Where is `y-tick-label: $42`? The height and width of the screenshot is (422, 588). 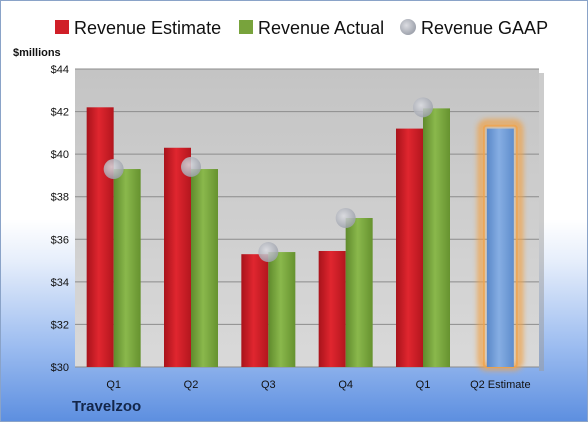
y-tick-label: $42 is located at coordinates (60, 113).